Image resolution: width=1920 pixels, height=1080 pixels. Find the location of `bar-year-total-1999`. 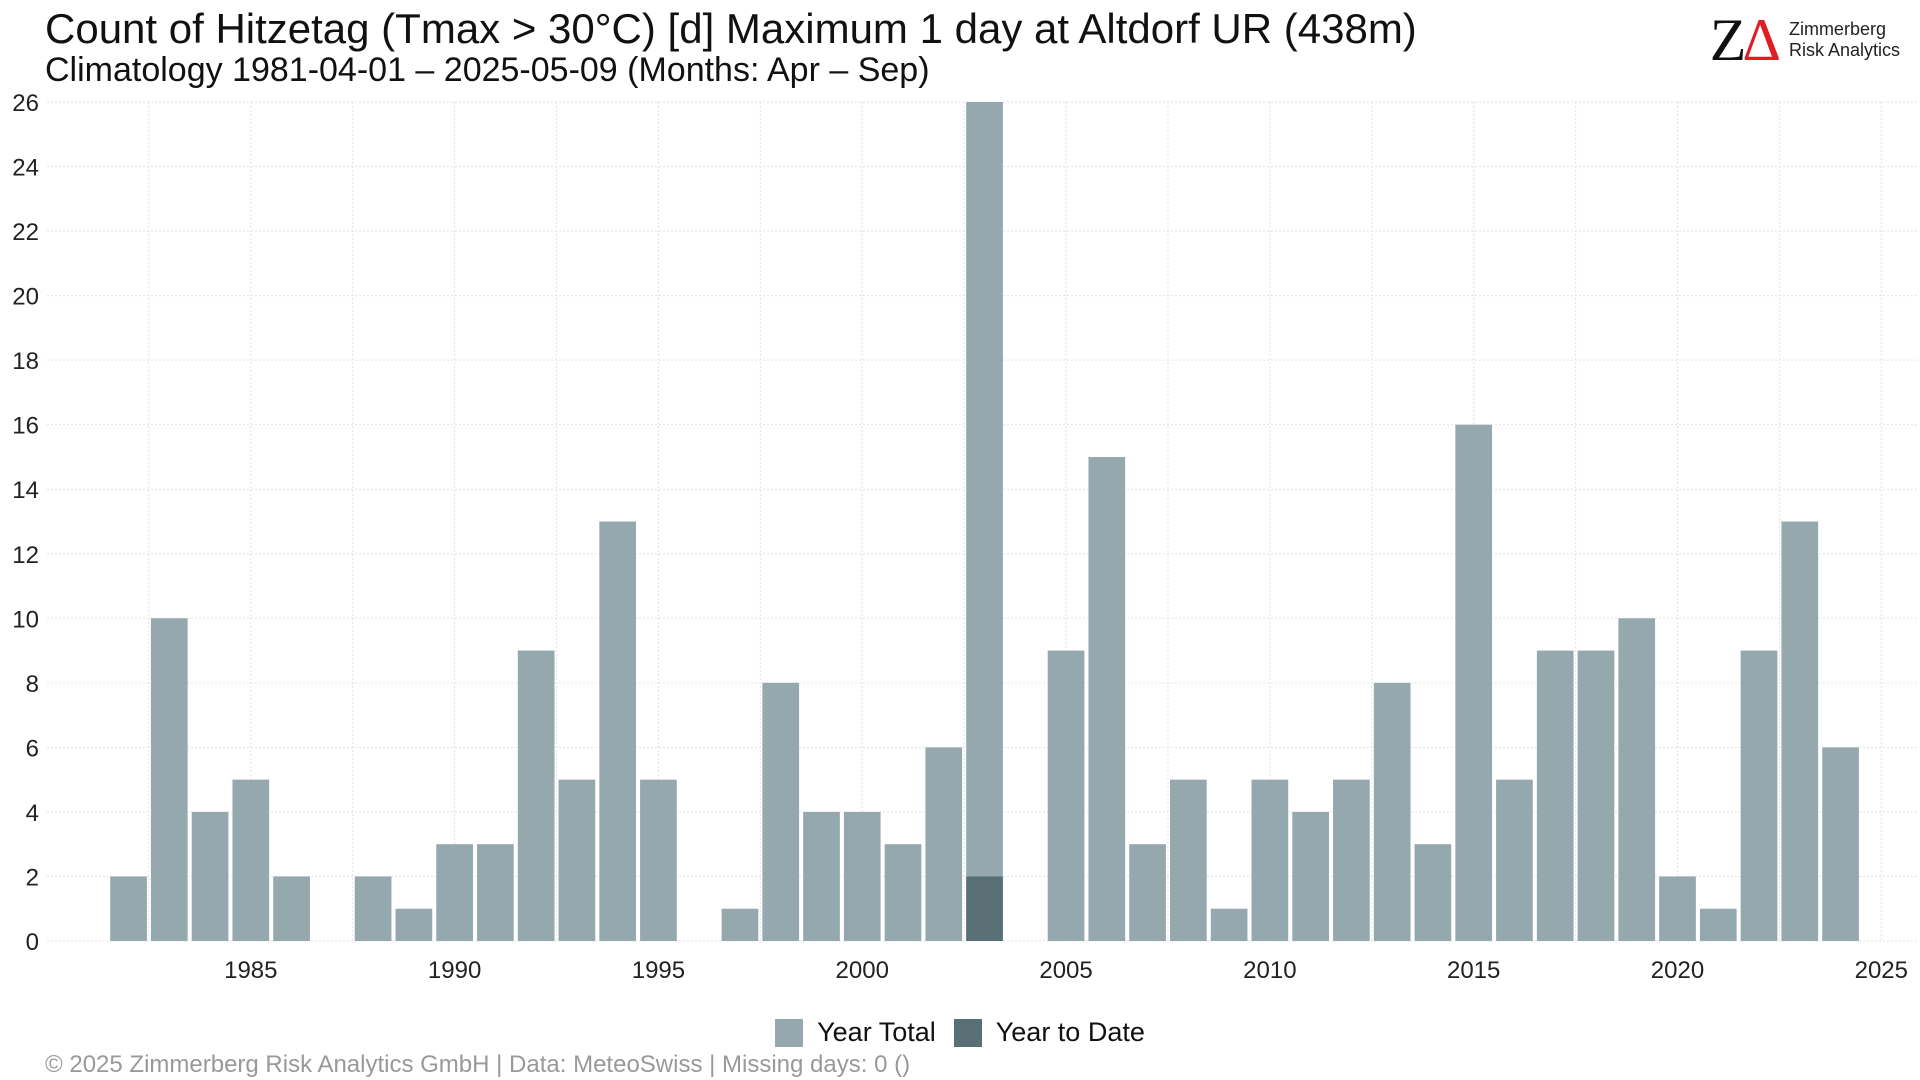

bar-year-total-1999 is located at coordinates (821, 876).